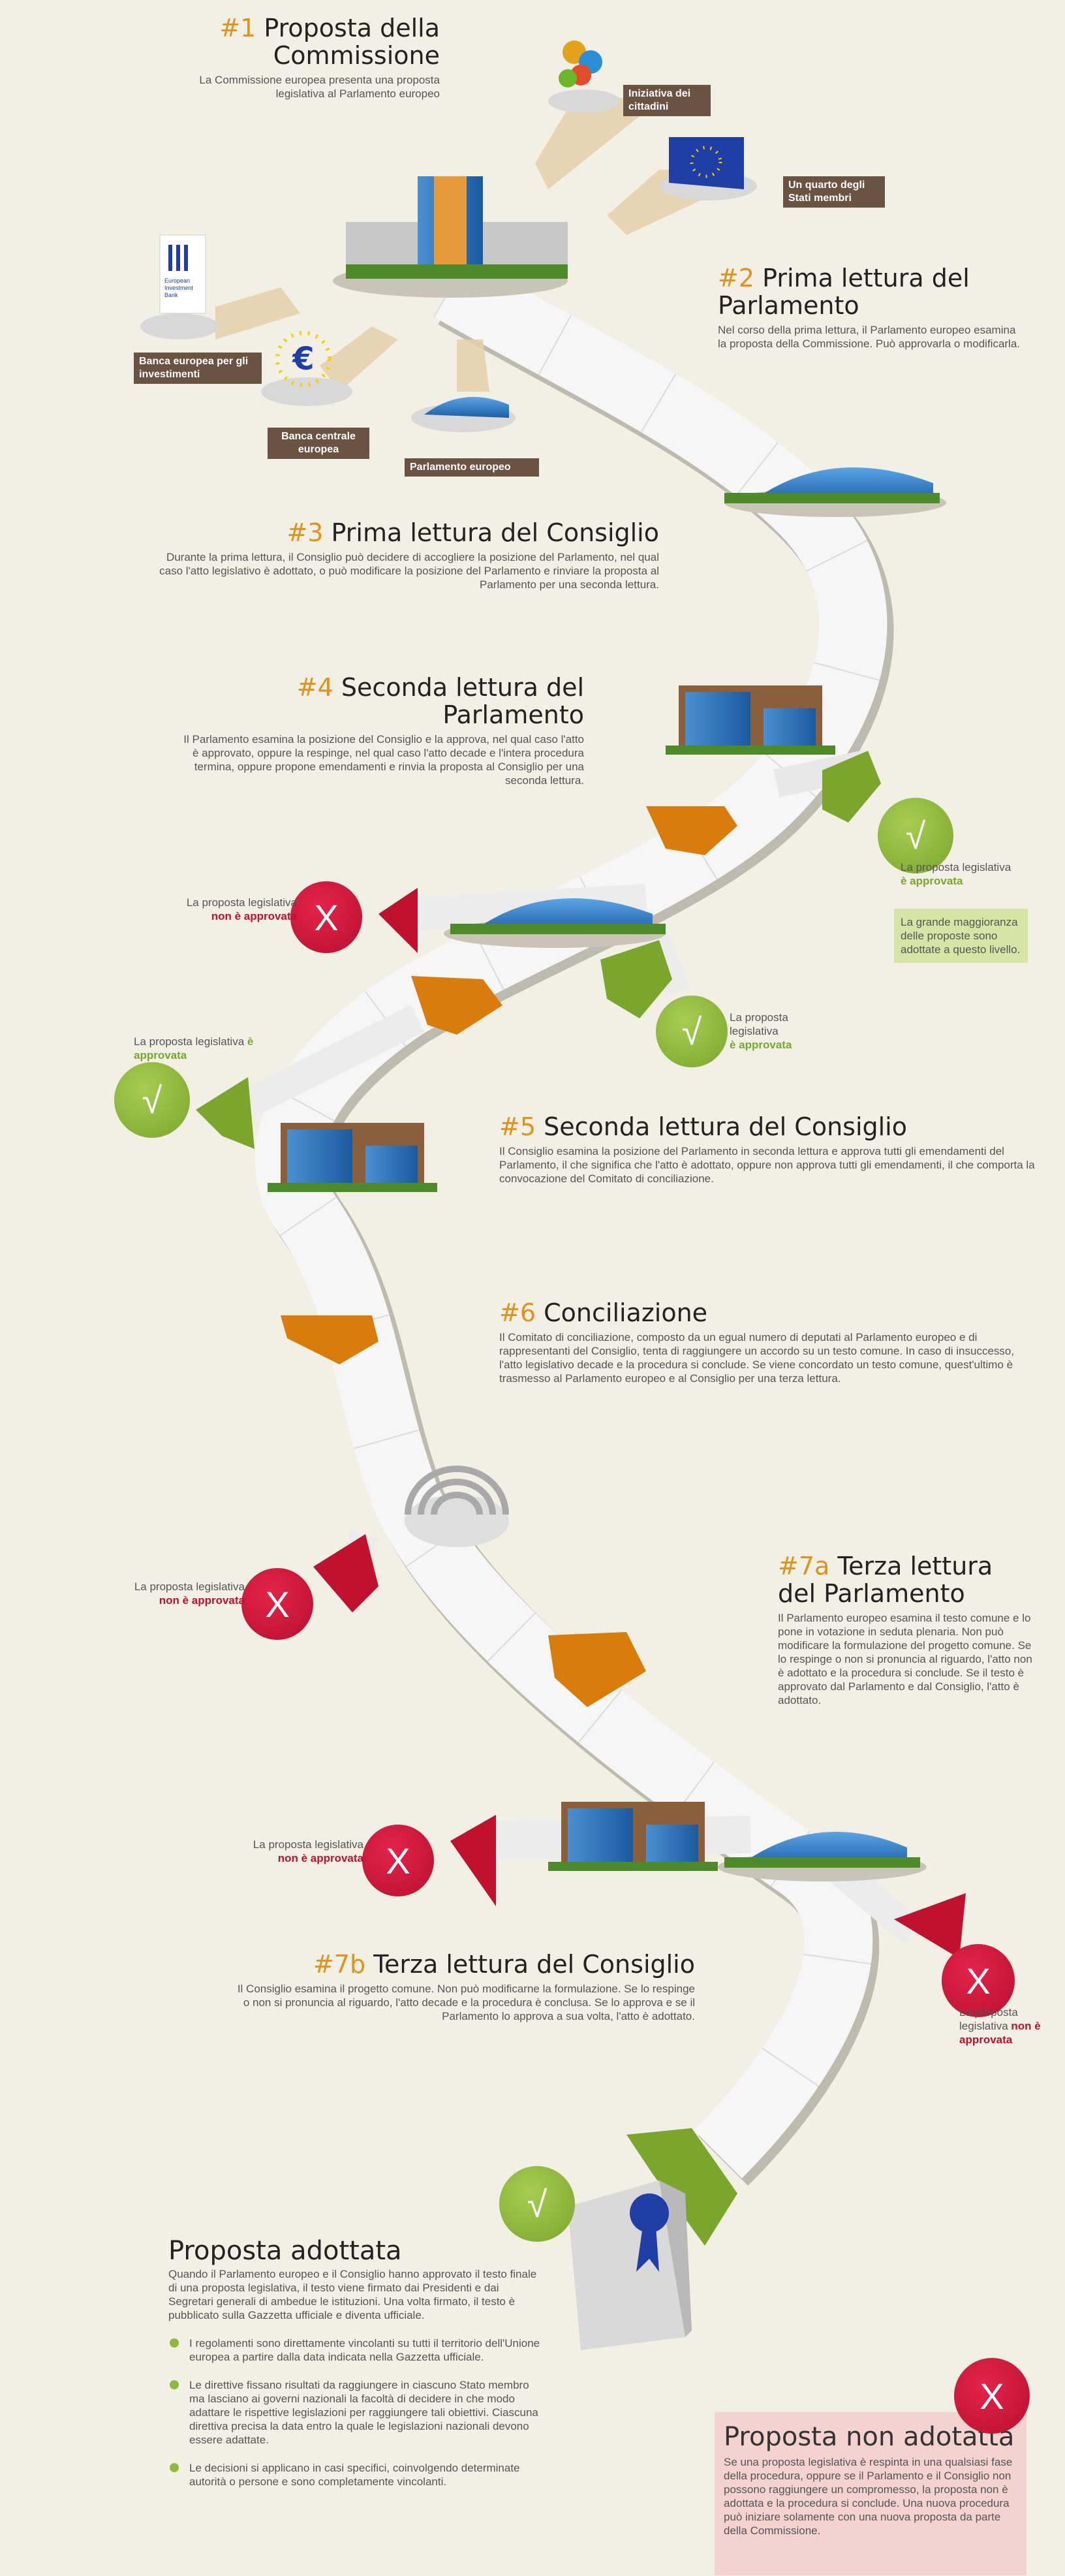 The image size is (1065, 2576). I want to click on label-ecb: Banca centrale europea, so click(318, 443).